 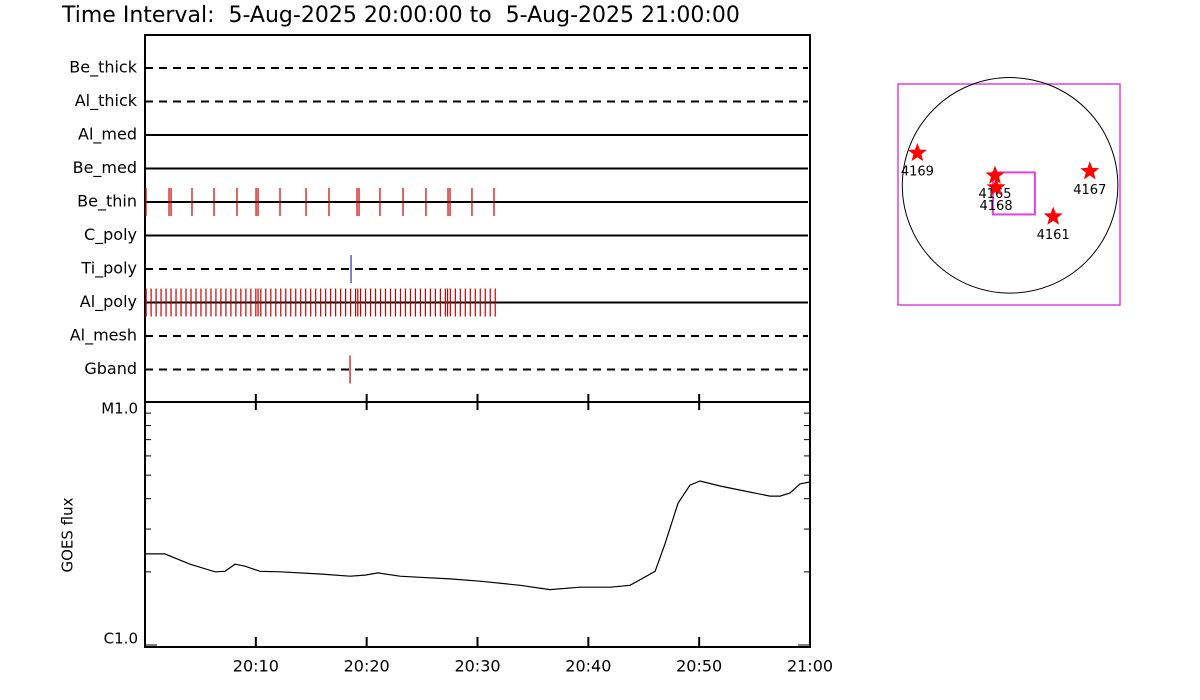 What do you see at coordinates (1053, 235) in the screenshot?
I see `active-region-label: 4161` at bounding box center [1053, 235].